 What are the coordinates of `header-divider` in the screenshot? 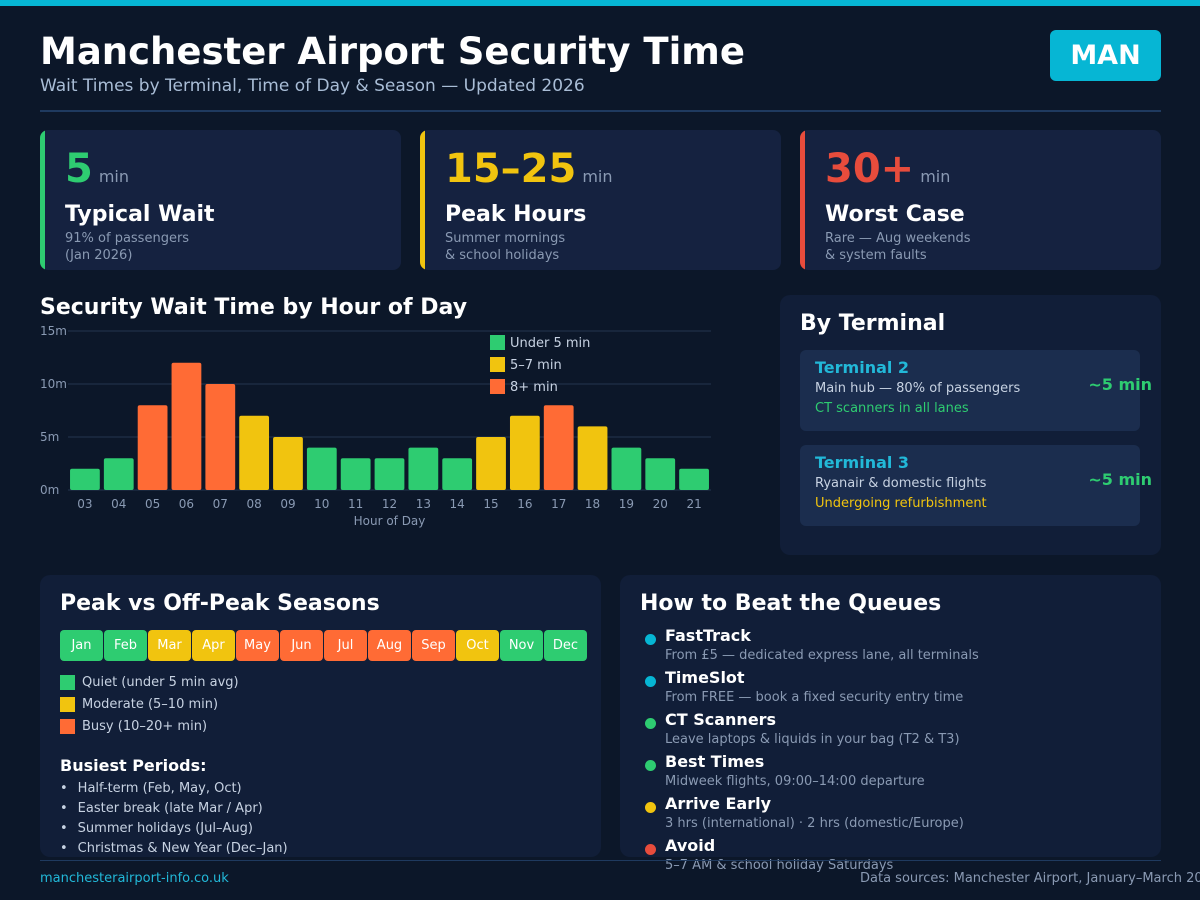 It's located at (600, 111).